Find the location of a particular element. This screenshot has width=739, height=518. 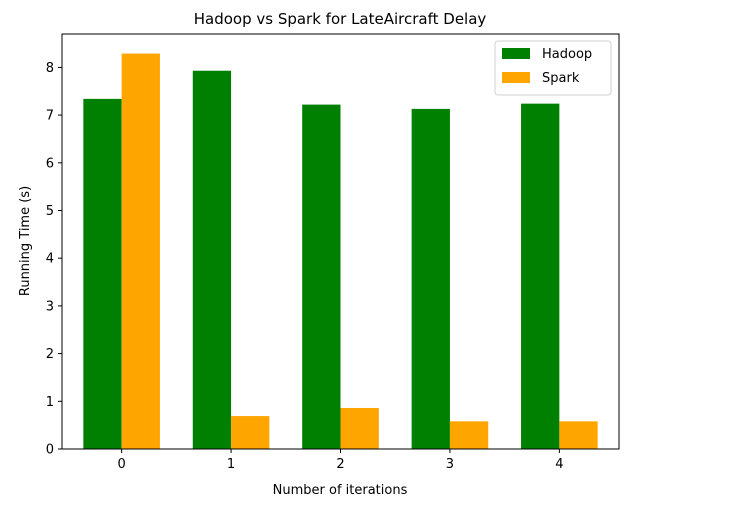

y-axis-label: Running Time (s) is located at coordinates (25, 241).